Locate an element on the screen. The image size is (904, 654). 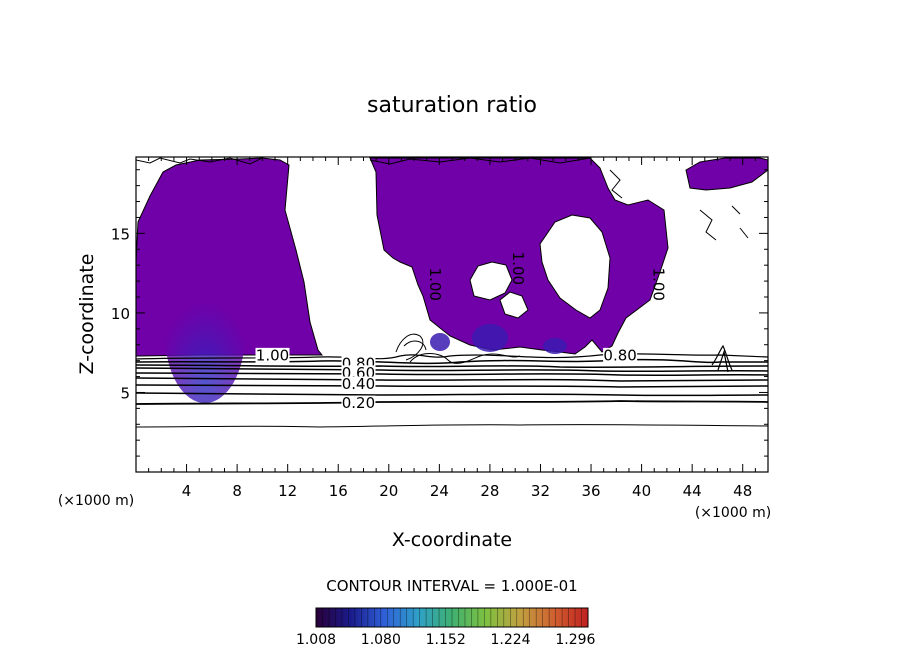
colorbar-tick-label: 1.224 is located at coordinates (510, 640).